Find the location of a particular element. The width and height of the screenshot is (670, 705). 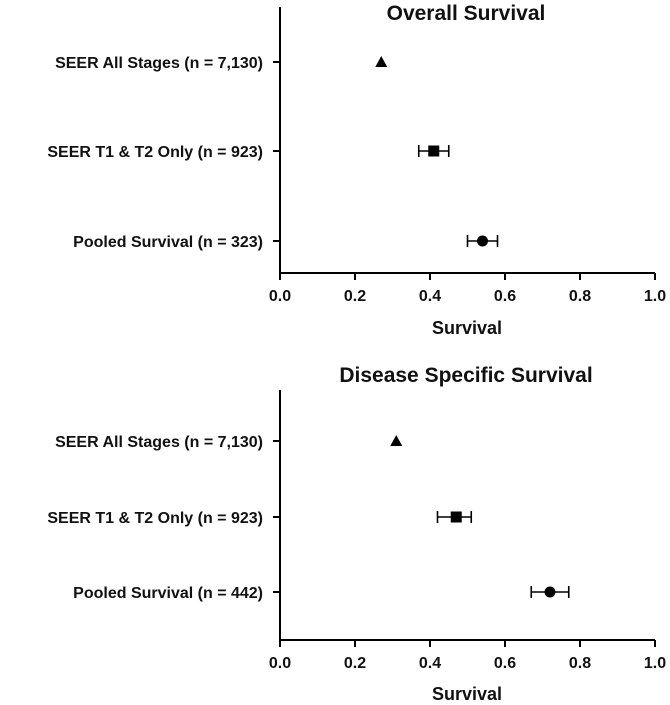

row-label: Pooled Survival (n = 442) is located at coordinates (168, 593).